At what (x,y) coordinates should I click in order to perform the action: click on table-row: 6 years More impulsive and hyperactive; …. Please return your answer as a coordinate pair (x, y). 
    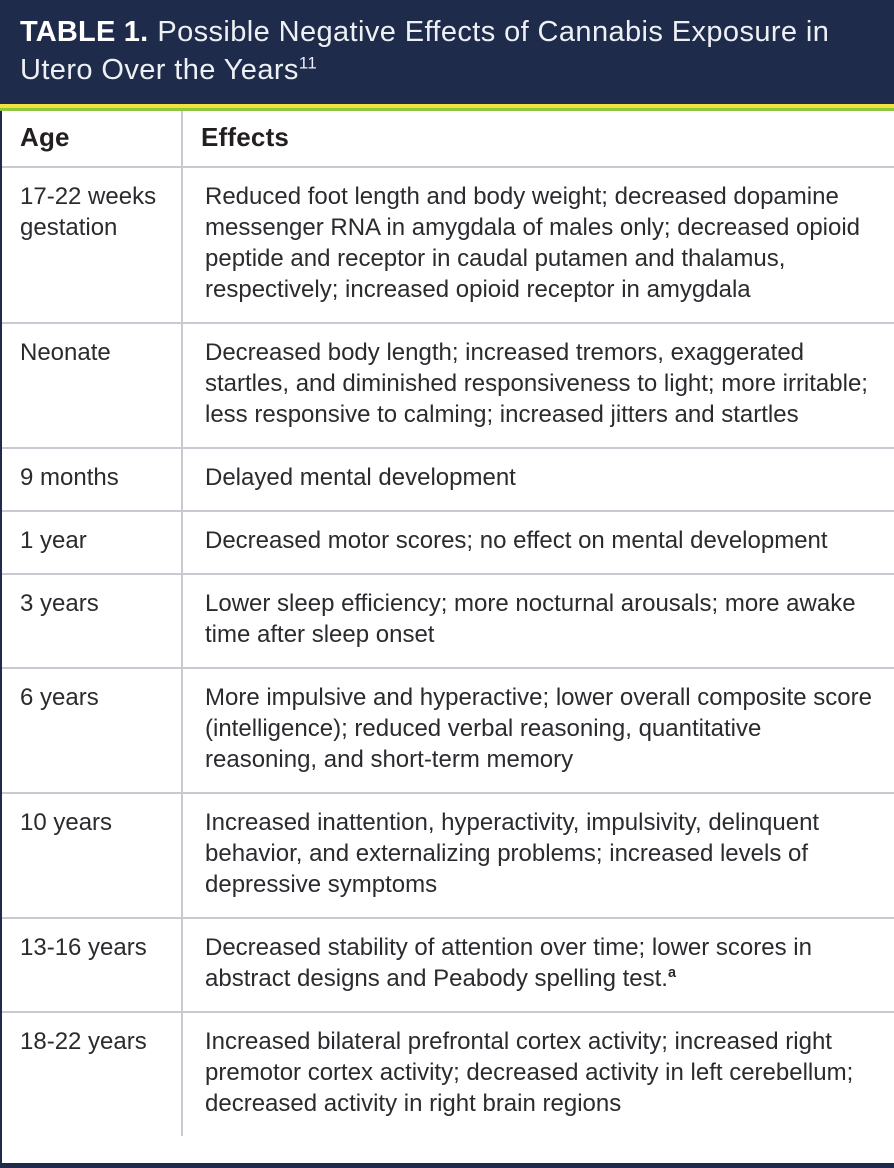
    Looking at the image, I should click on (448, 731).